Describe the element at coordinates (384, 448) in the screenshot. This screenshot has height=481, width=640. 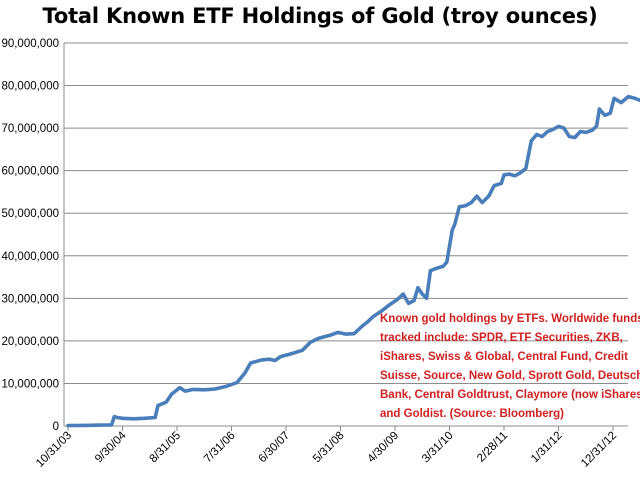
I see `x-tick-label: 4/30/09` at that location.